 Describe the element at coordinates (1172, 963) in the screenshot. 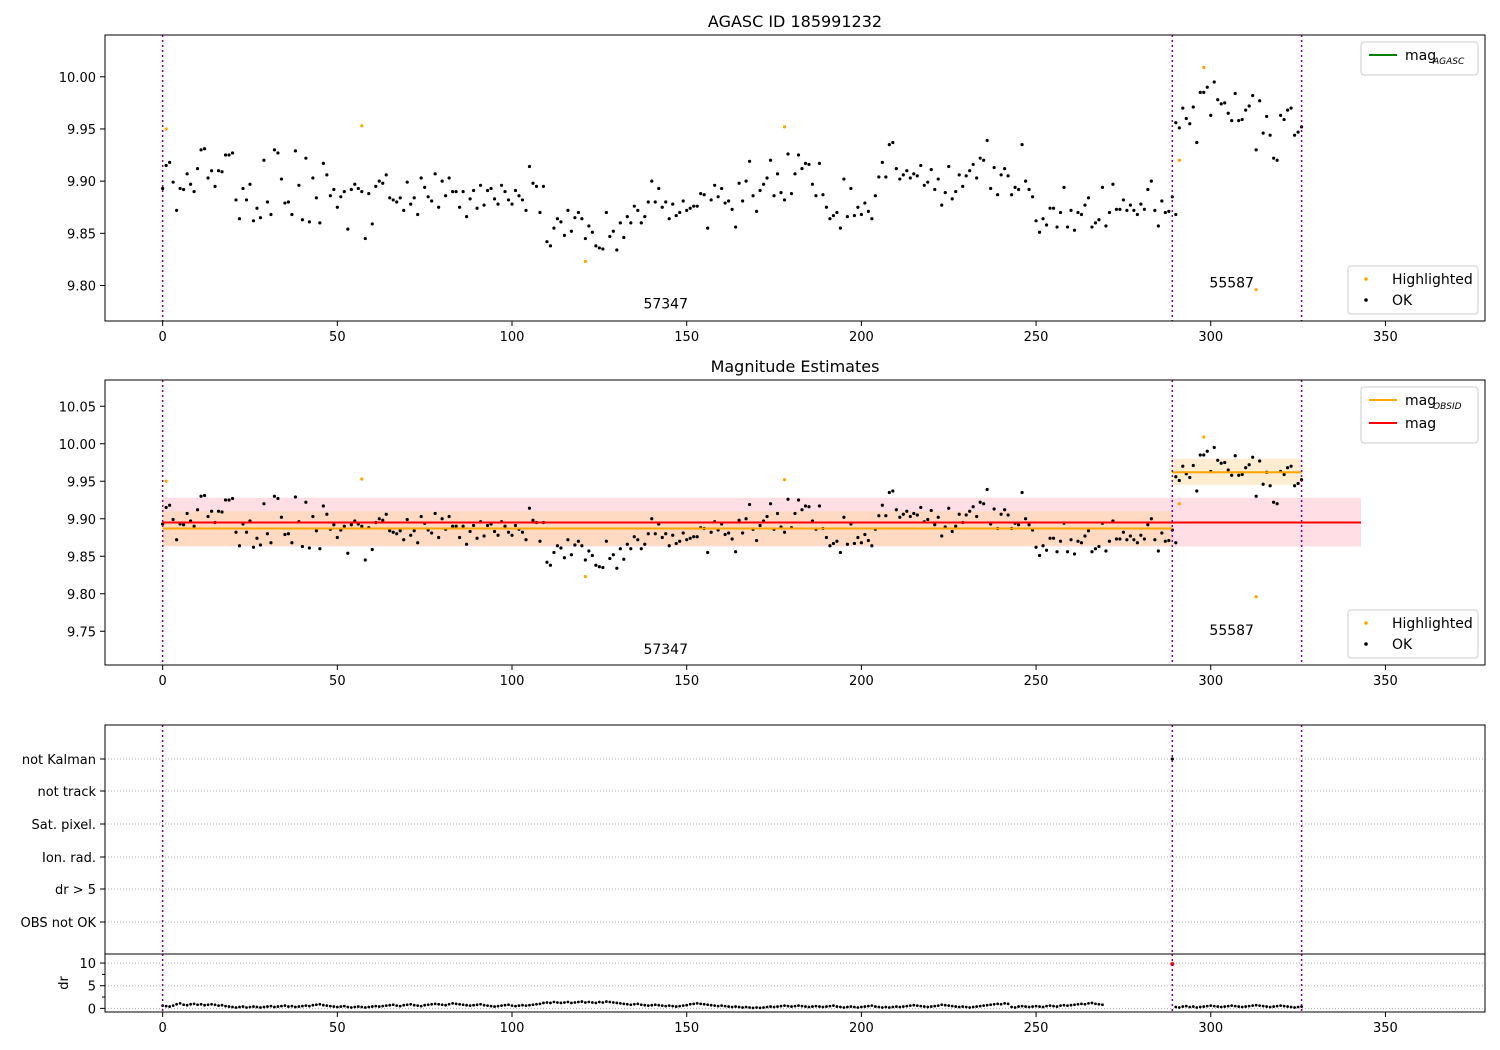

I see `dr-highlight-point` at that location.